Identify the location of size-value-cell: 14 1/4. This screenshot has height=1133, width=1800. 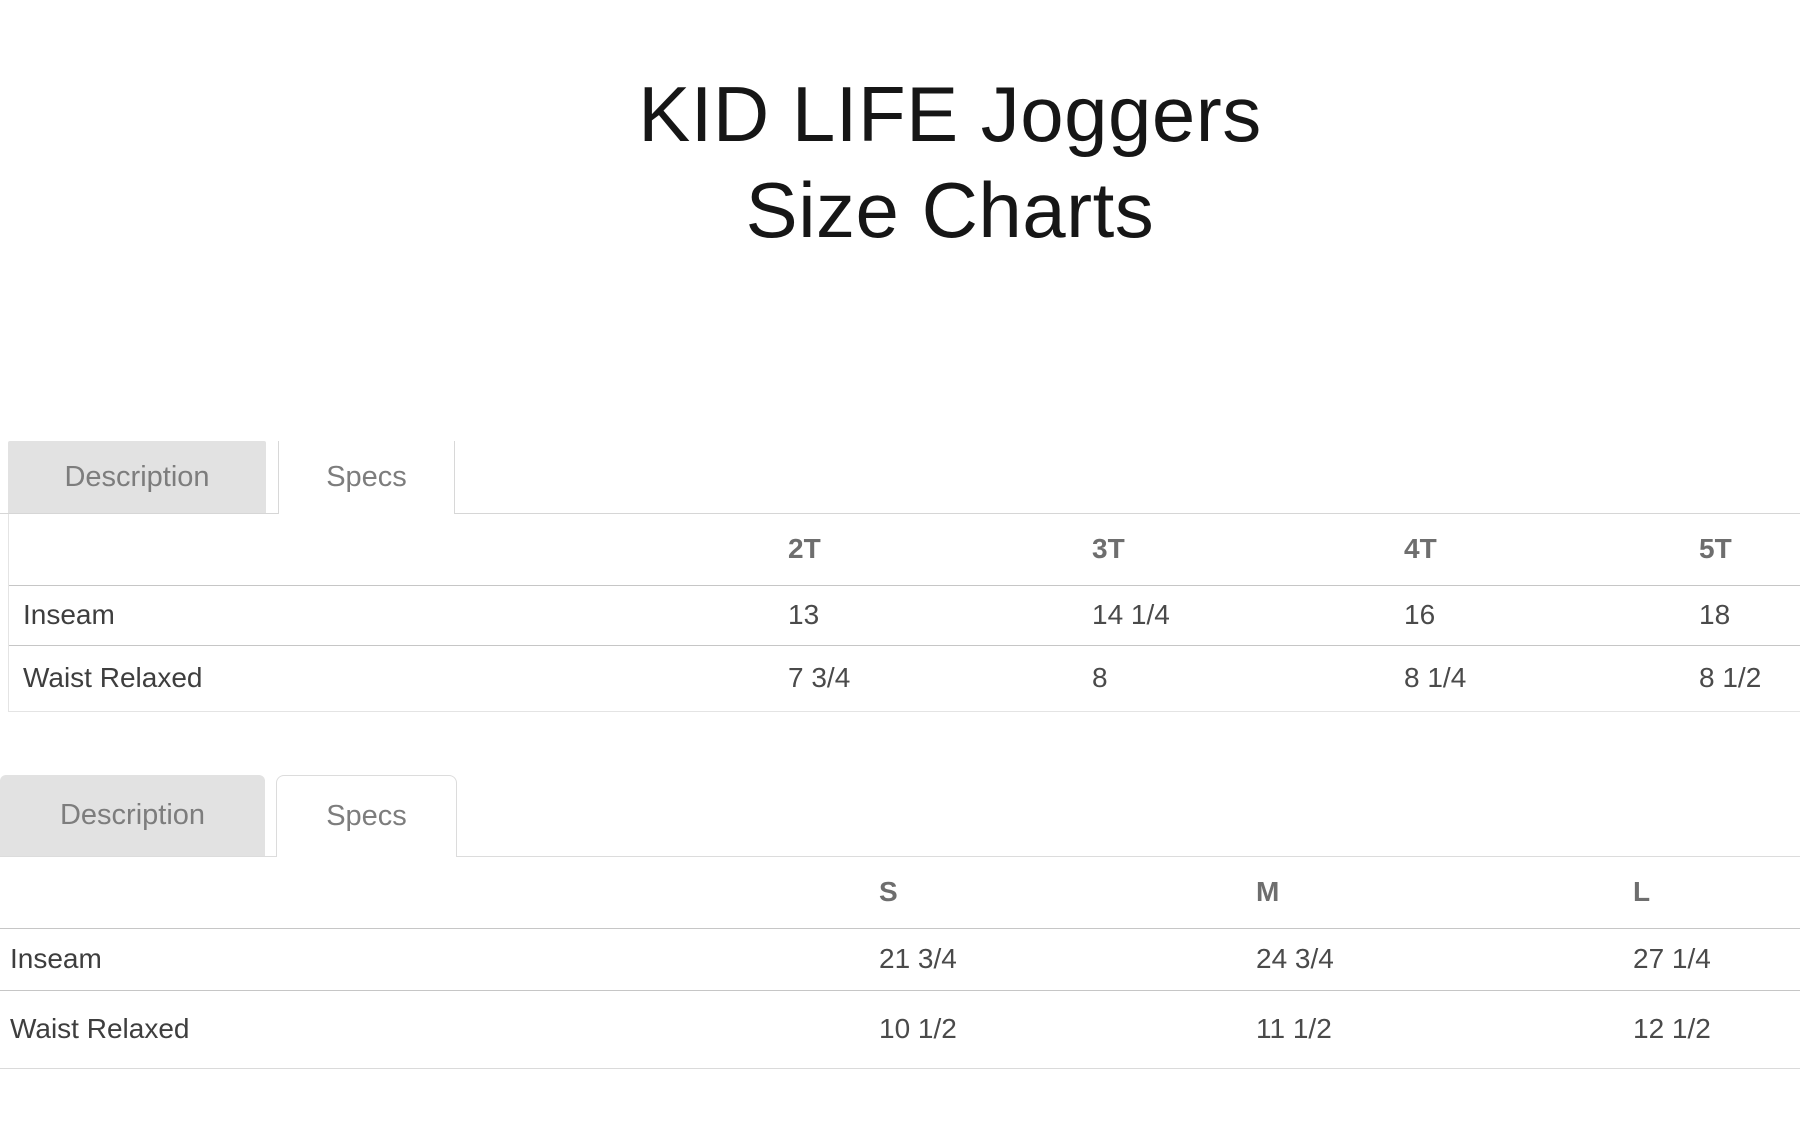
(1248, 615).